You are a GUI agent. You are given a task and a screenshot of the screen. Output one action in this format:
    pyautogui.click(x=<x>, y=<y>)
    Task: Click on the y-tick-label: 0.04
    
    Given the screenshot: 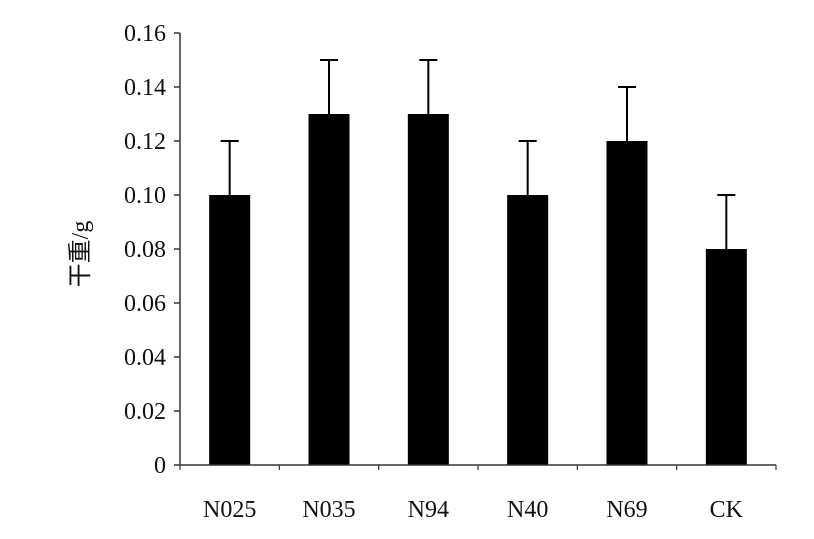 What is the action you would take?
    pyautogui.click(x=145, y=358)
    